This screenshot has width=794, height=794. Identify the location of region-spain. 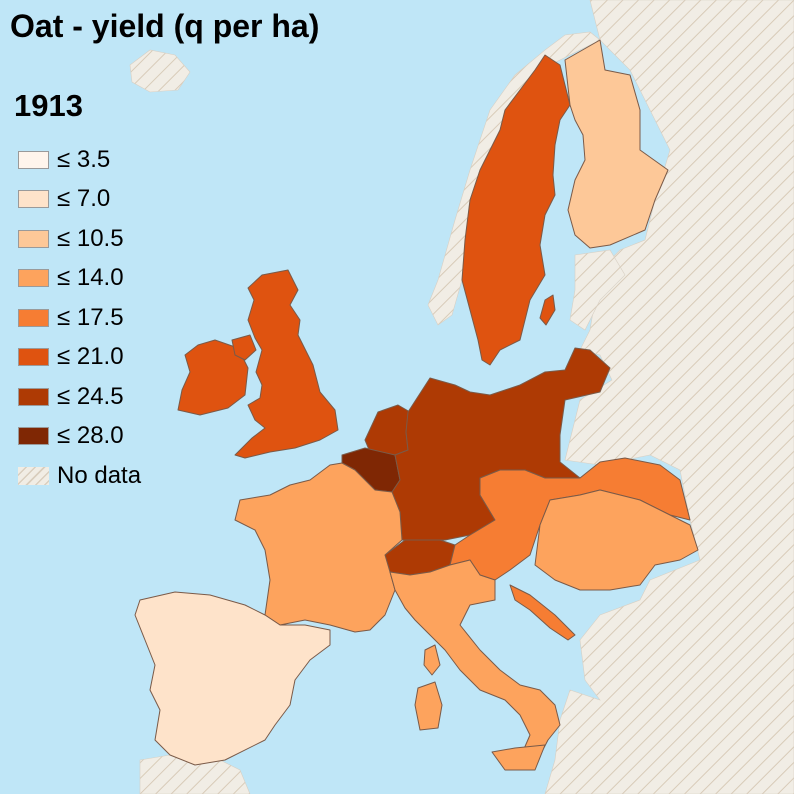
(232, 678).